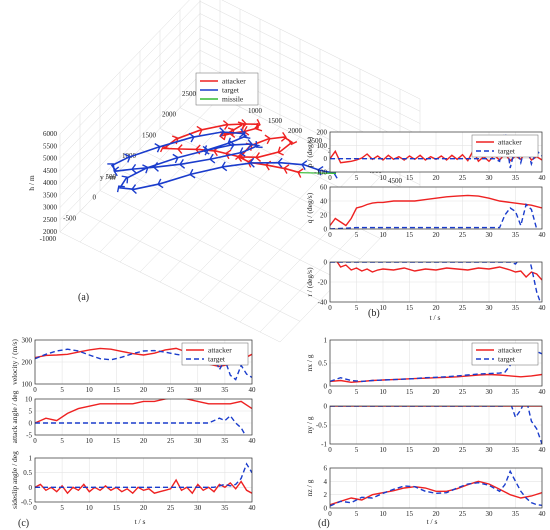 The image size is (550, 530). I want to click on y-axis-label: nz / g, so click(309, 487).